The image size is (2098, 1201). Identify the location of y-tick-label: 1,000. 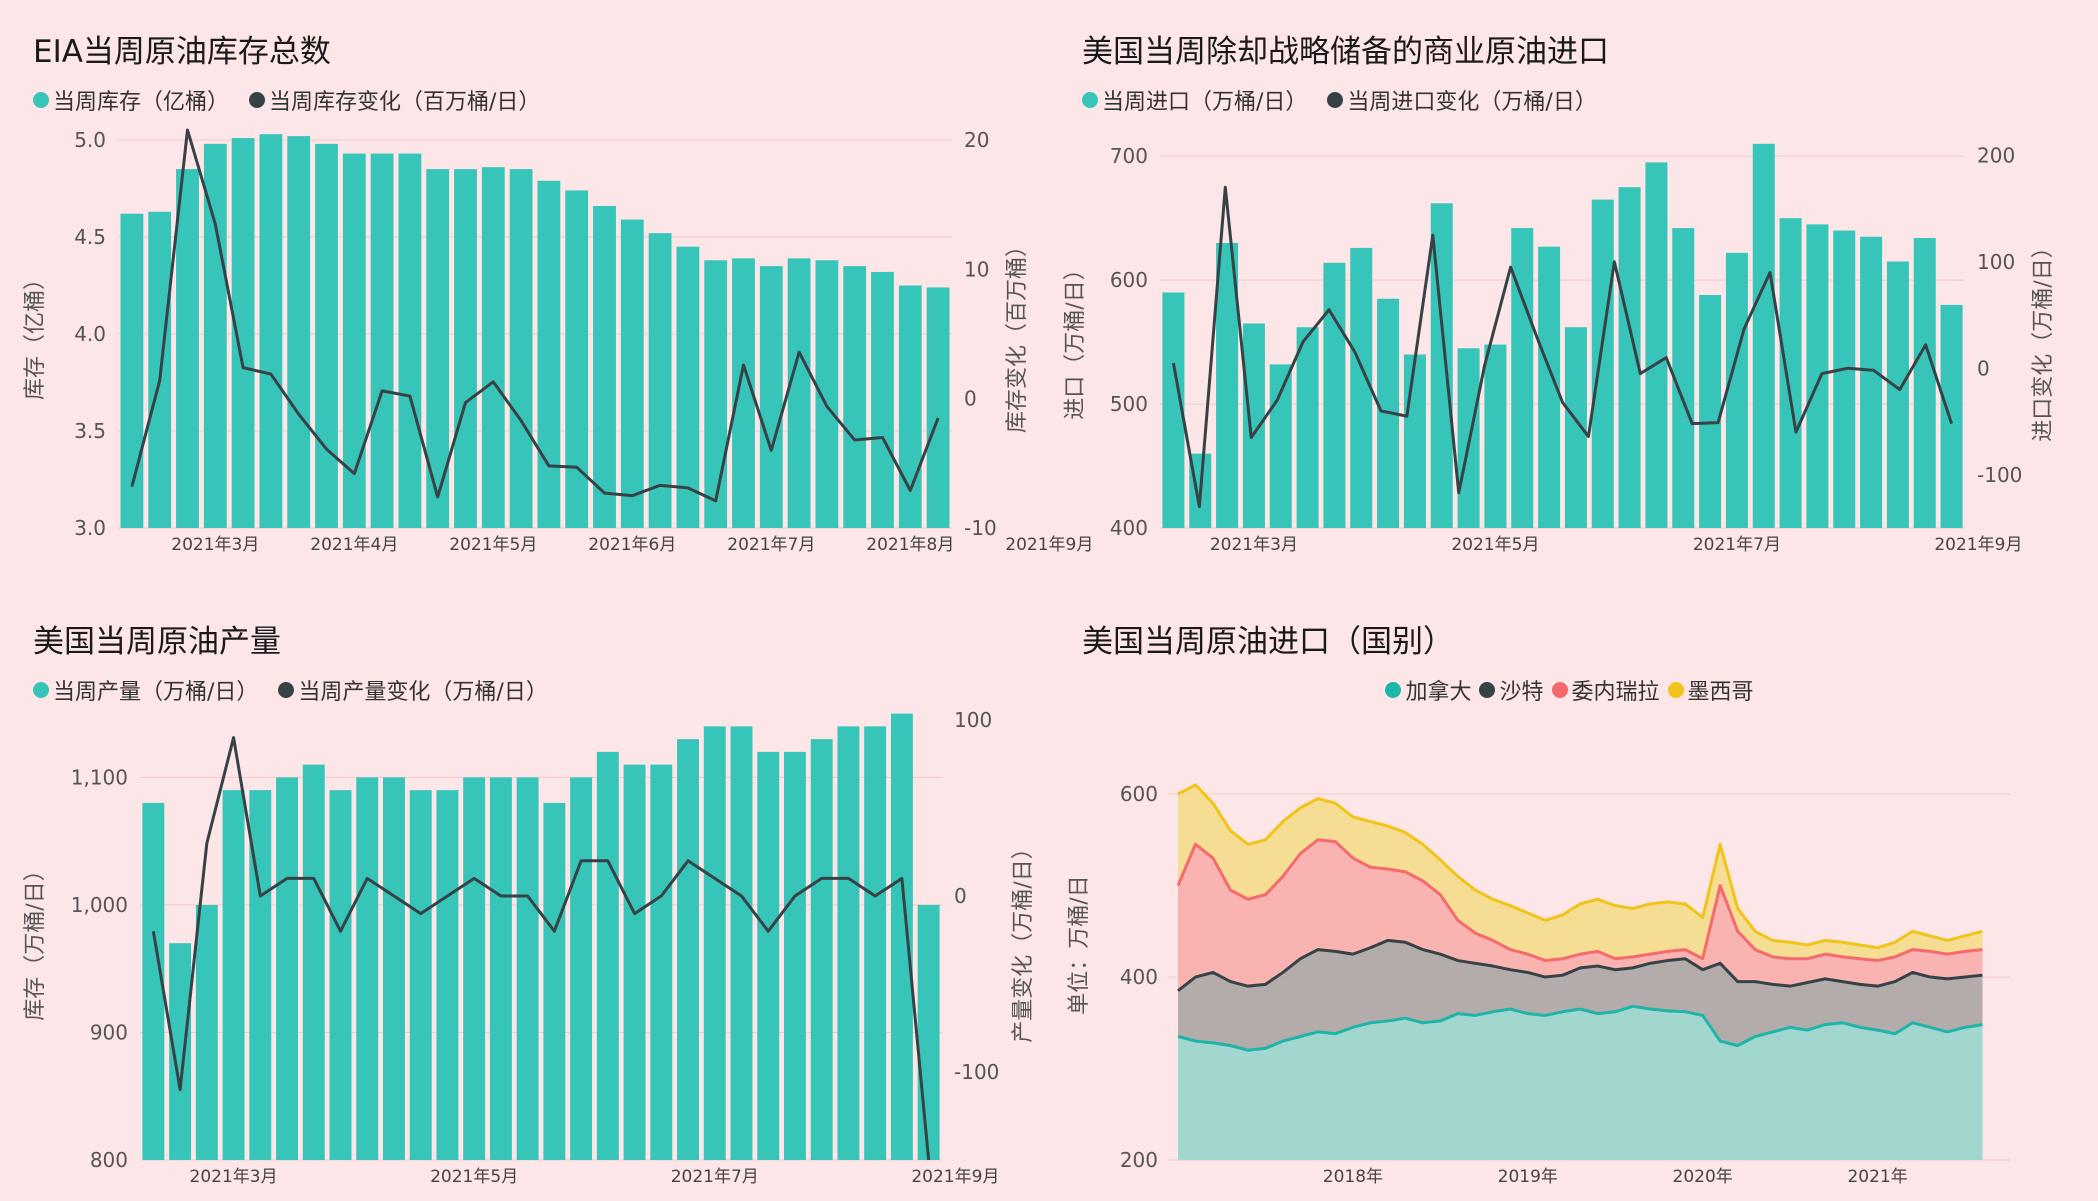
(99, 905).